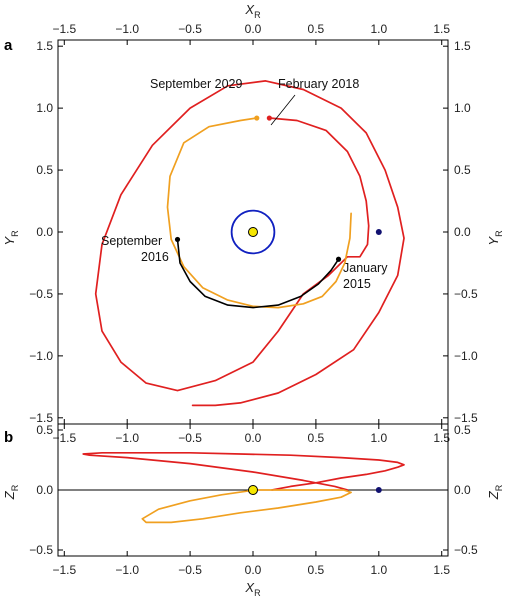 This screenshot has width=508, height=600. What do you see at coordinates (8, 45) in the screenshot?
I see `panel-letter-a: a` at bounding box center [8, 45].